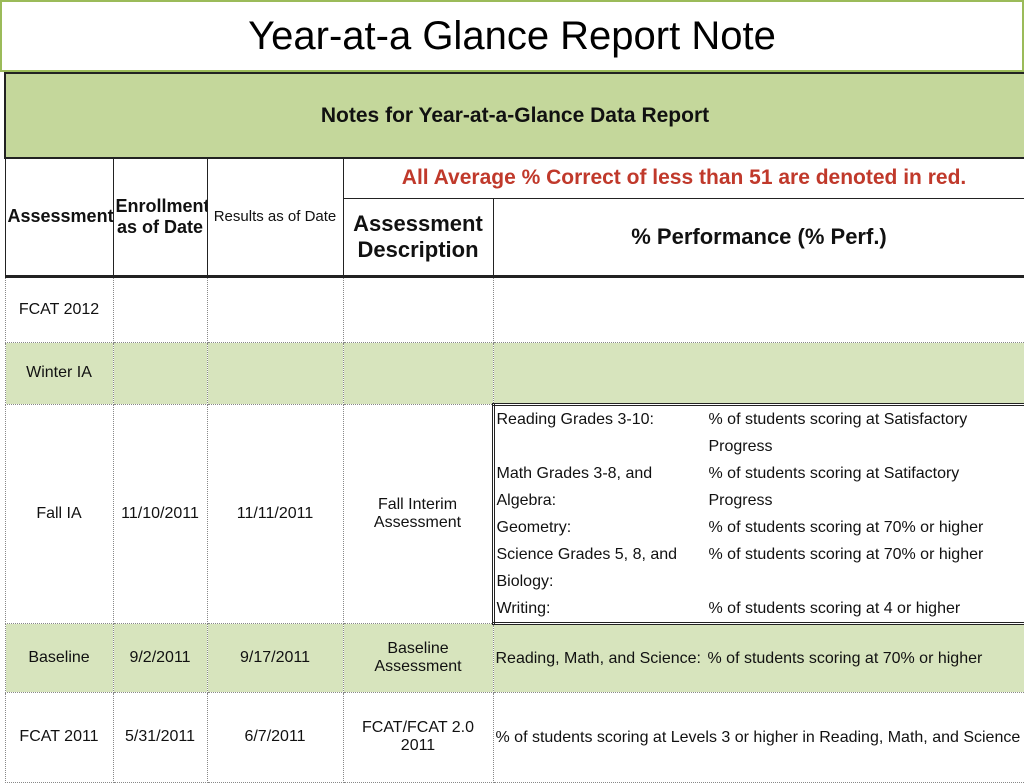 Image resolution: width=1024 pixels, height=783 pixels. What do you see at coordinates (160, 217) in the screenshot?
I see `header: Enrollment as of Date` at bounding box center [160, 217].